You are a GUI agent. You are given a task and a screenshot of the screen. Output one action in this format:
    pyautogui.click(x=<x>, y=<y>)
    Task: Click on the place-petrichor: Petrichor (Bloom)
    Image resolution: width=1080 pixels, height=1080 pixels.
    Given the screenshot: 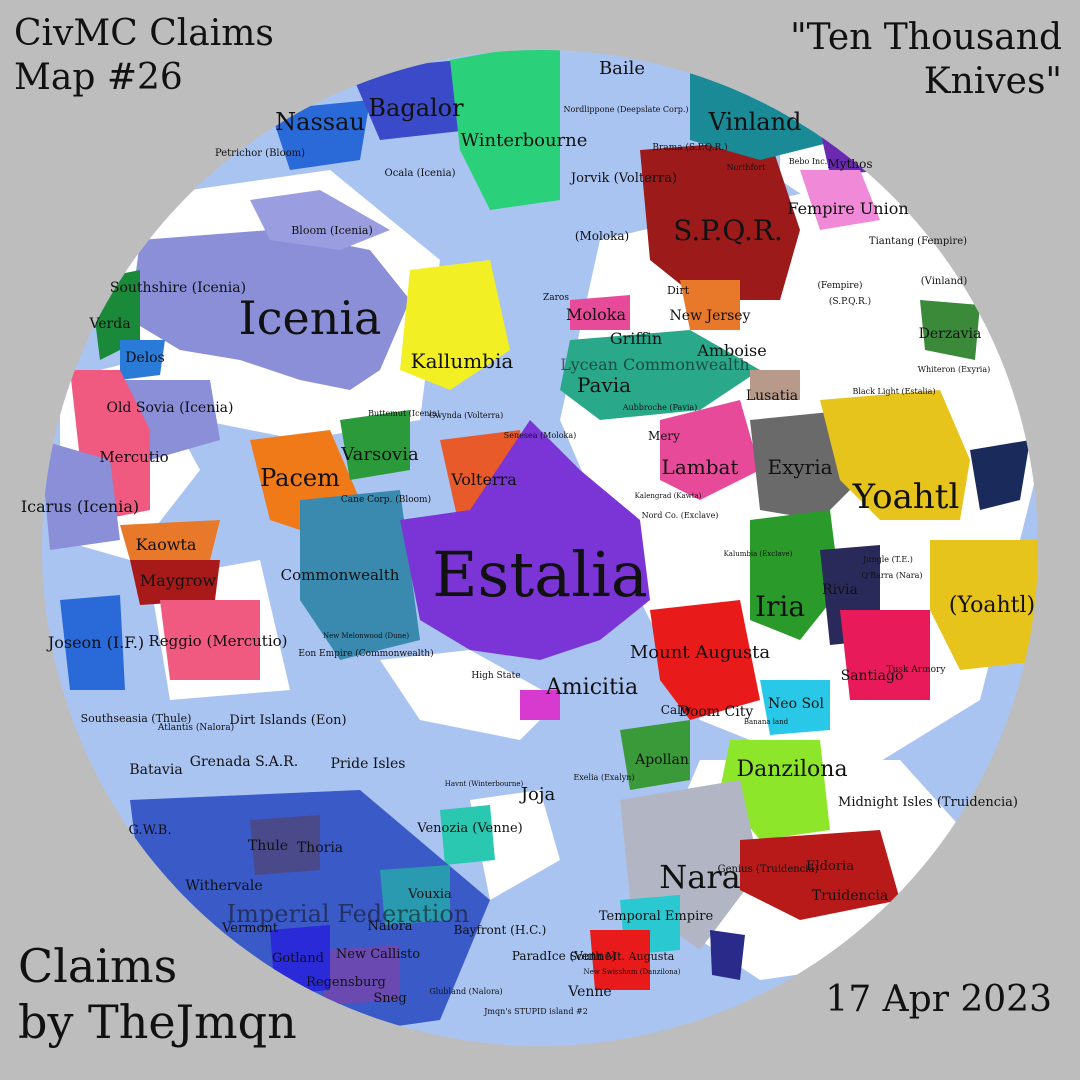 What is the action you would take?
    pyautogui.click(x=260, y=153)
    